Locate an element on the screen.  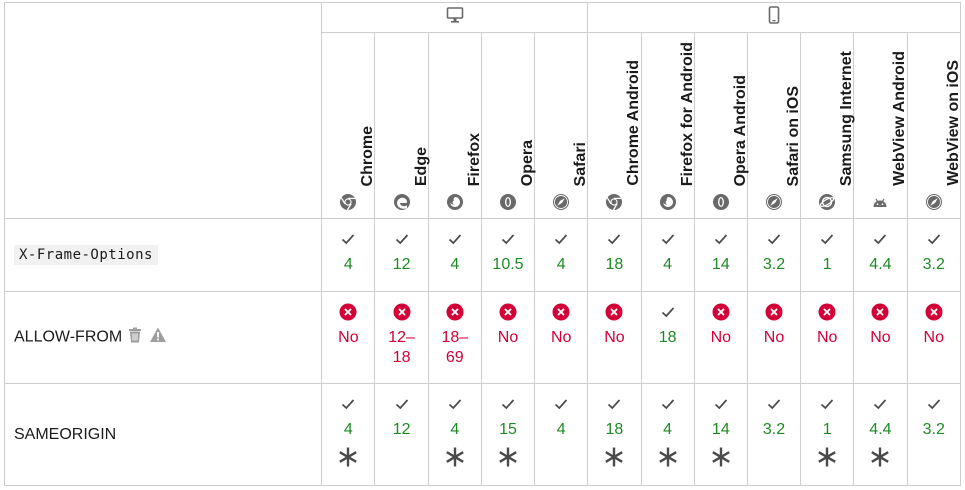
version-label: 12 is located at coordinates (401, 264).